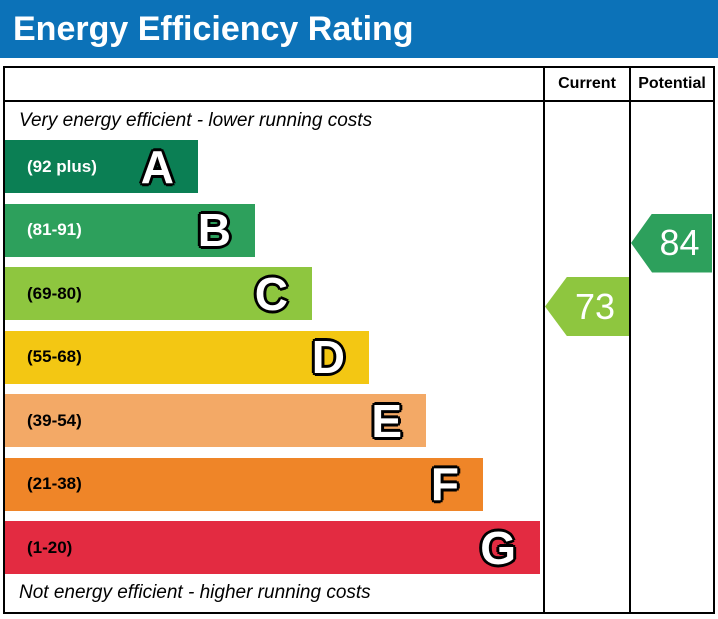 The width and height of the screenshot is (718, 619). I want to click on potential-column-header: Potential, so click(672, 83).